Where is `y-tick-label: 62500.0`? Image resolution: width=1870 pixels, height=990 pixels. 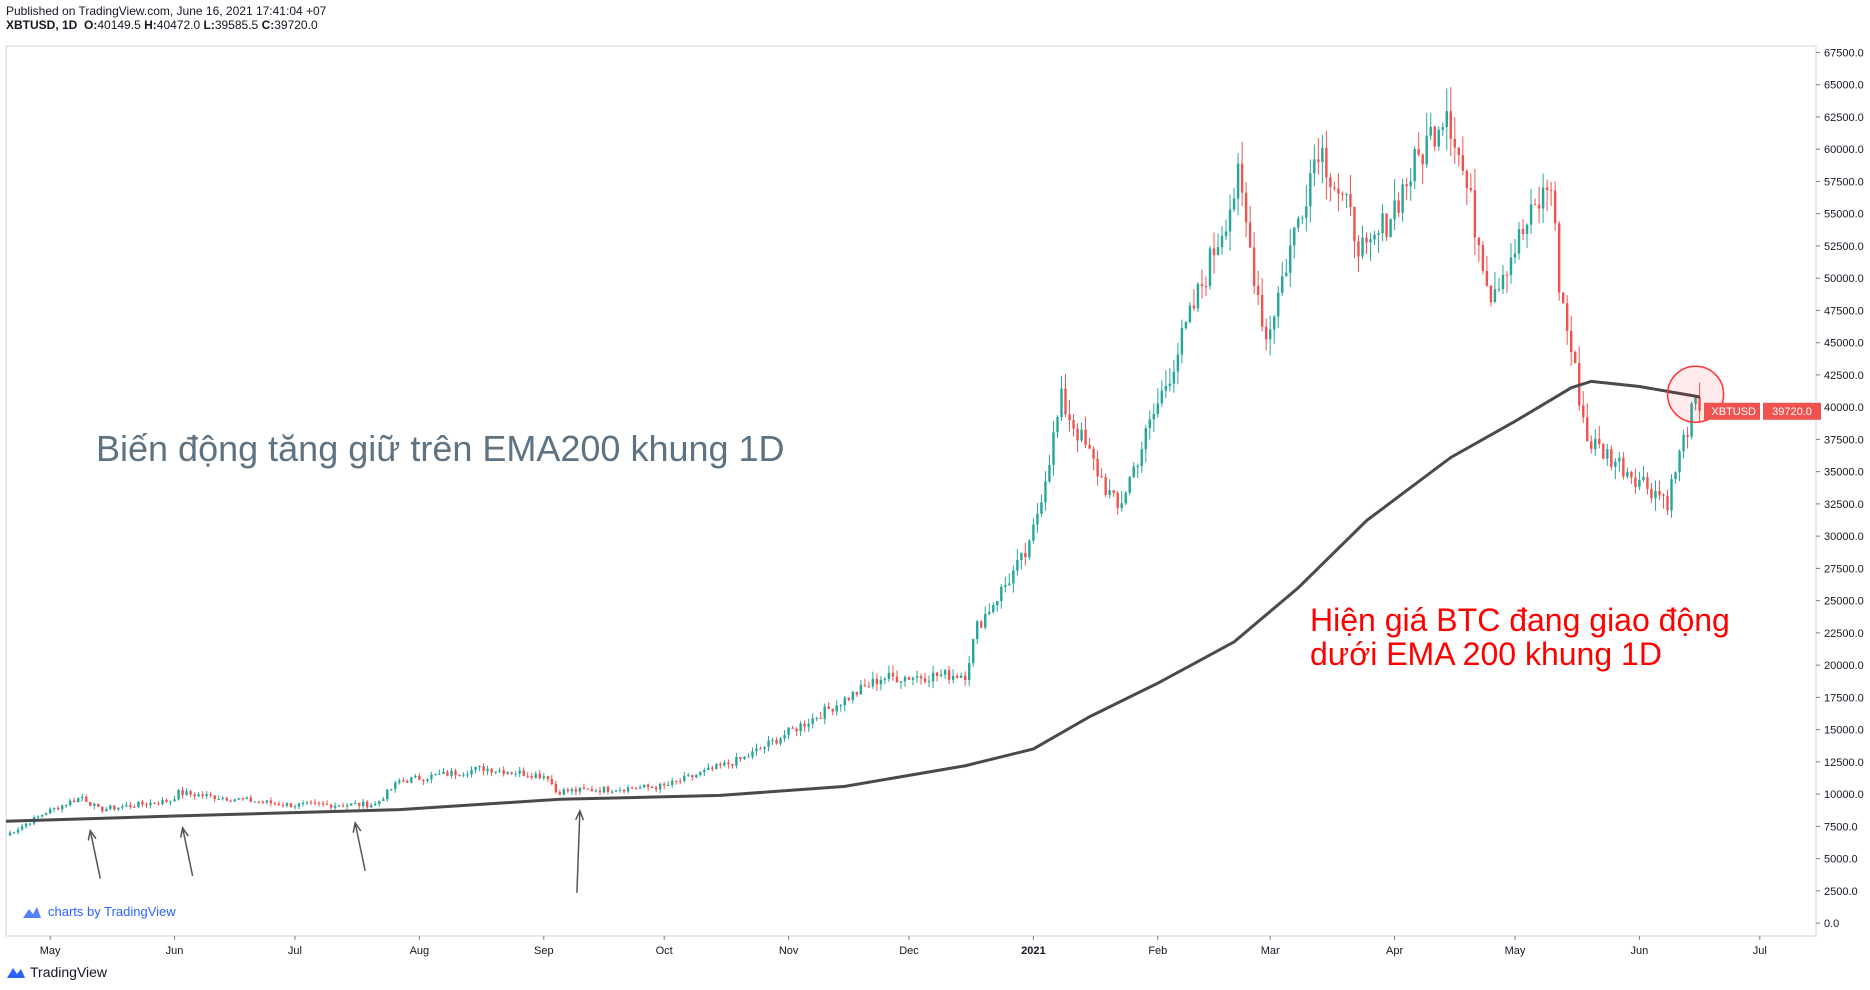
y-tick-label: 62500.0 is located at coordinates (1844, 118).